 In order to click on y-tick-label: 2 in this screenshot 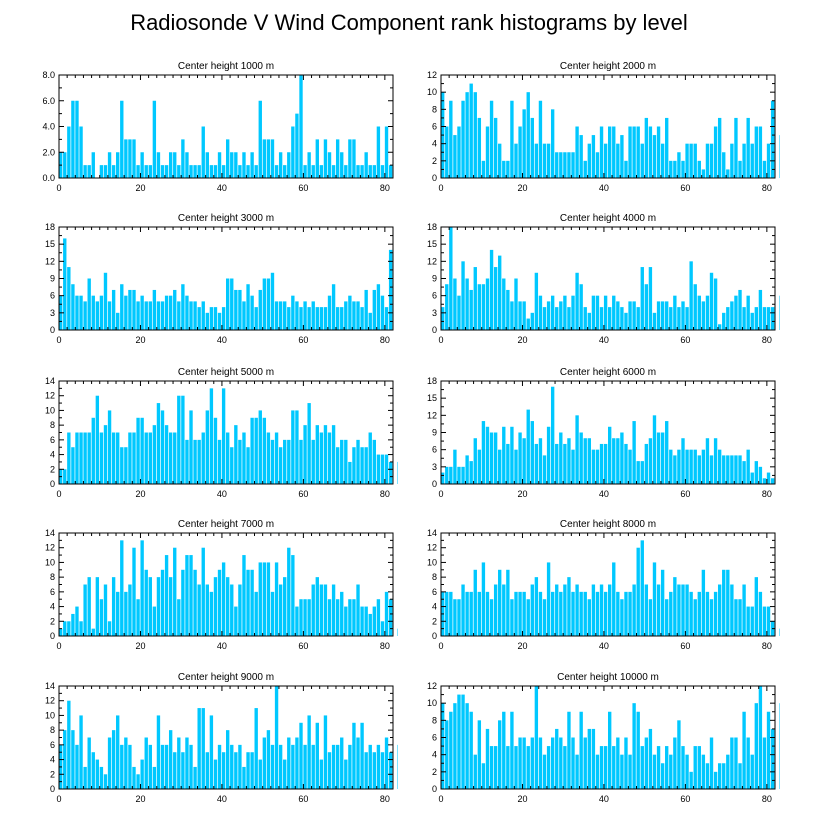, I will do `click(434, 621)`.